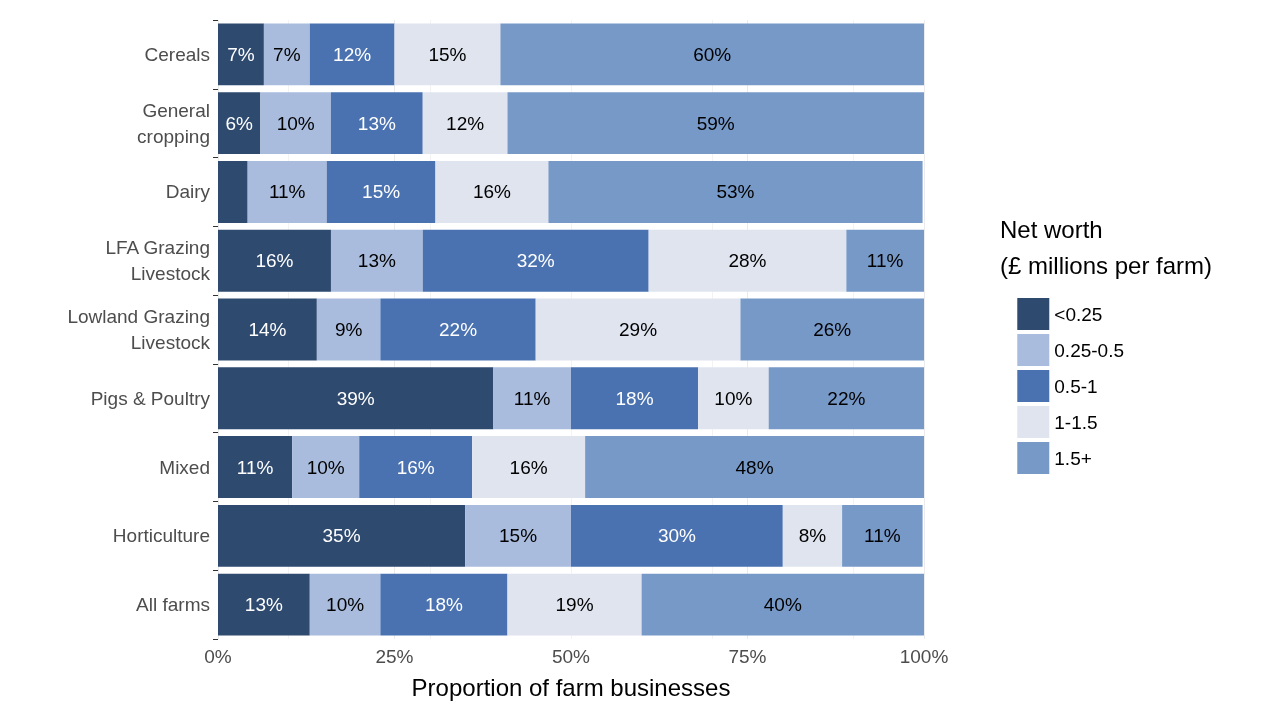 This screenshot has width=1277, height=725. What do you see at coordinates (139, 329) in the screenshot?
I see `y-tick-label: Lowland Grazing Livestock` at bounding box center [139, 329].